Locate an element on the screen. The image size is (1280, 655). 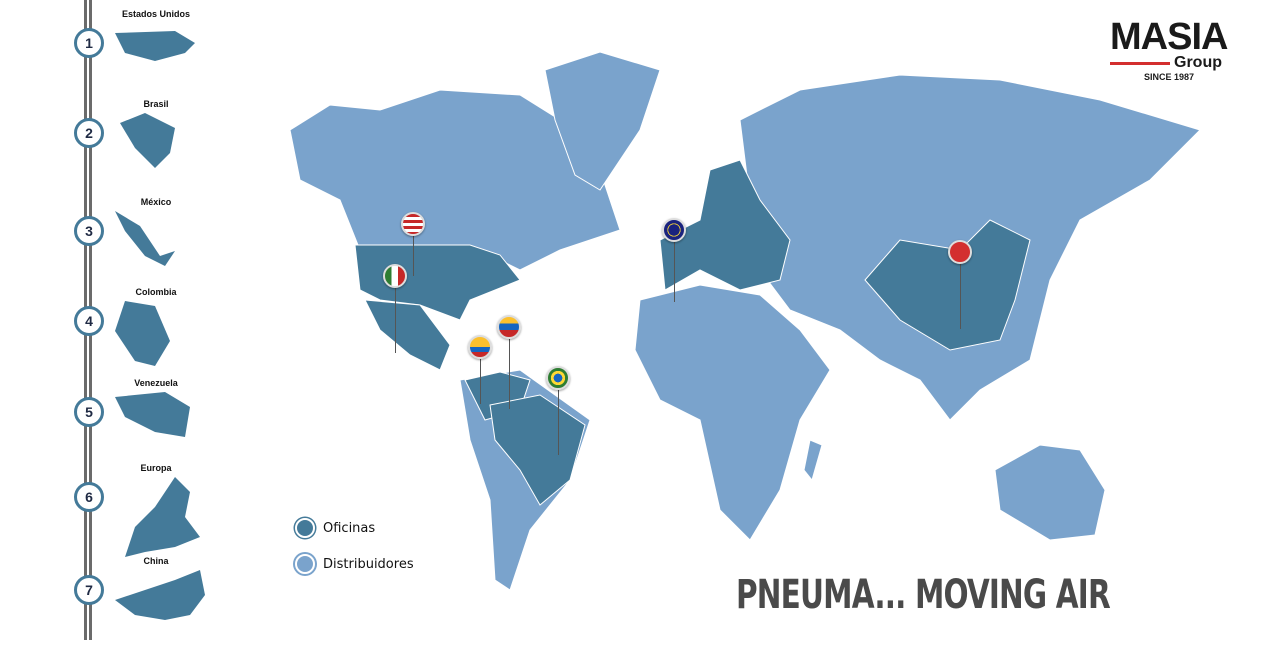
office-swatch is located at coordinates (305, 528).